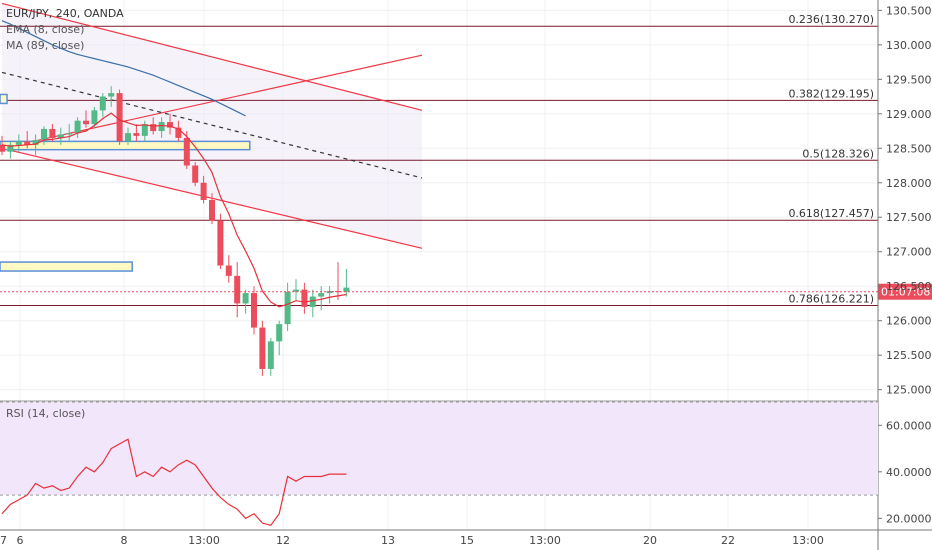 This screenshot has height=550, width=932. I want to click on x-tick-label: 13, so click(388, 540).